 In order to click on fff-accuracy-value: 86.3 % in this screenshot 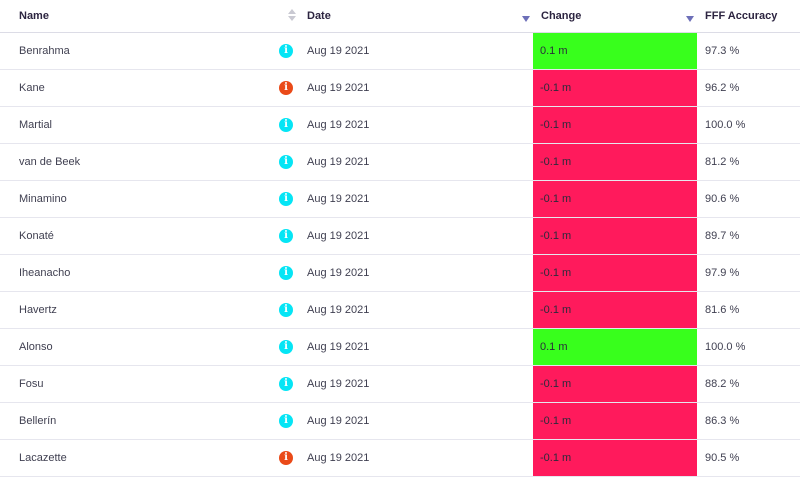, I will do `click(722, 421)`.